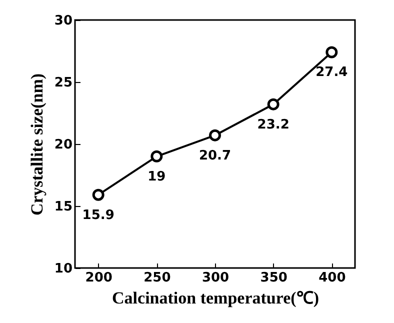  I want to click on data-label: 27.4, so click(332, 72).